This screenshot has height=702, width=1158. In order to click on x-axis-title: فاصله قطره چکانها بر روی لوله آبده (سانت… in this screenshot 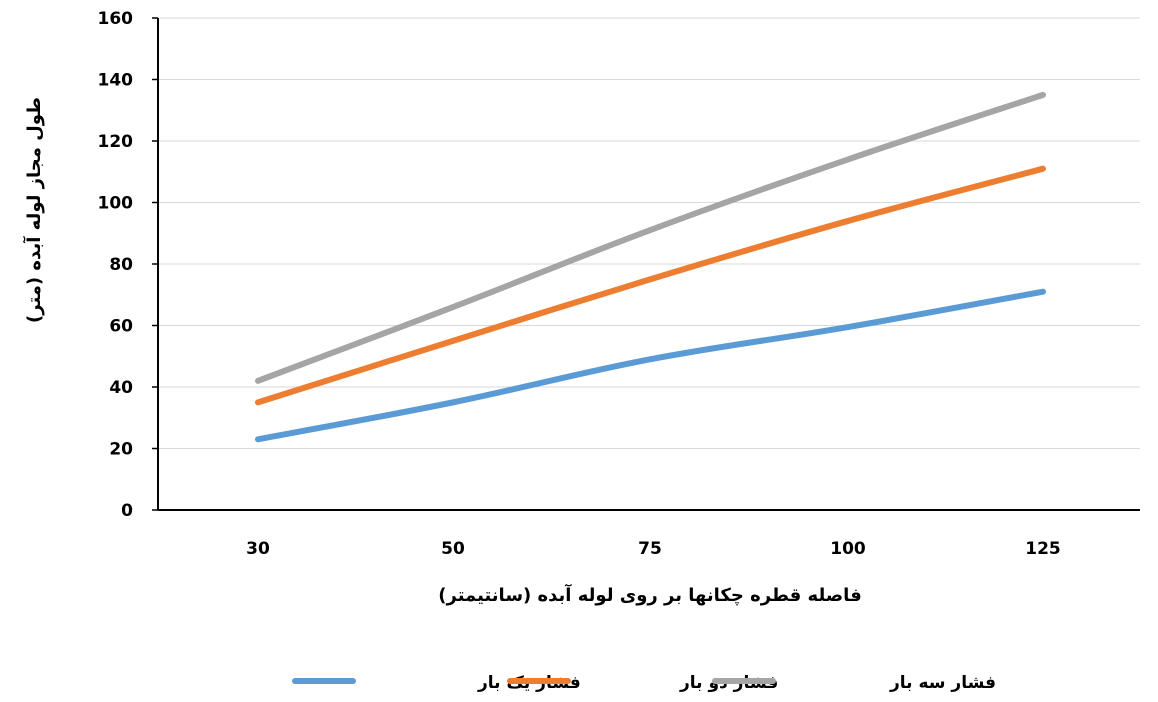, I will do `click(649, 594)`.